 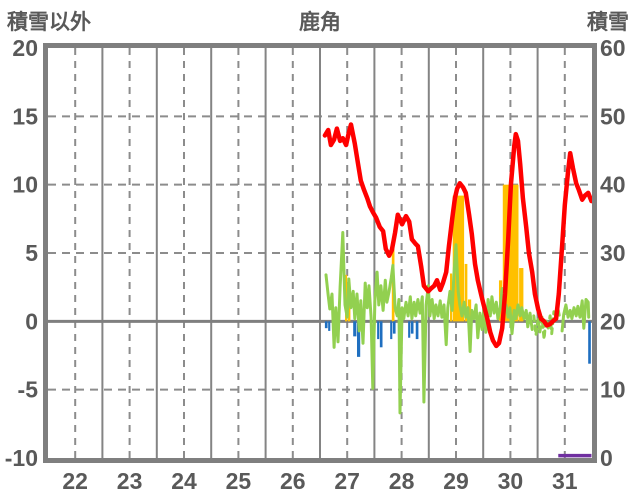 What do you see at coordinates (613, 48) in the screenshot?
I see `right-axis-tick-label: 60` at bounding box center [613, 48].